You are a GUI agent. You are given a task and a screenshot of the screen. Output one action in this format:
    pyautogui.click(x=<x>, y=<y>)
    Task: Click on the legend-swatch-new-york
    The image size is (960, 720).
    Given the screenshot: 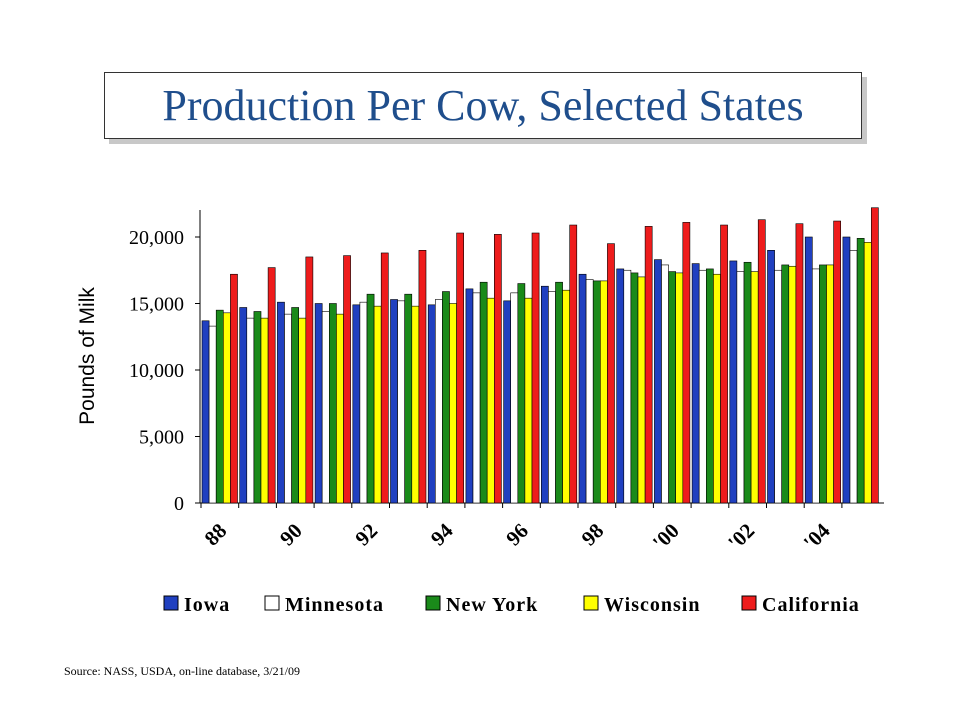 What is the action you would take?
    pyautogui.click(x=433, y=603)
    